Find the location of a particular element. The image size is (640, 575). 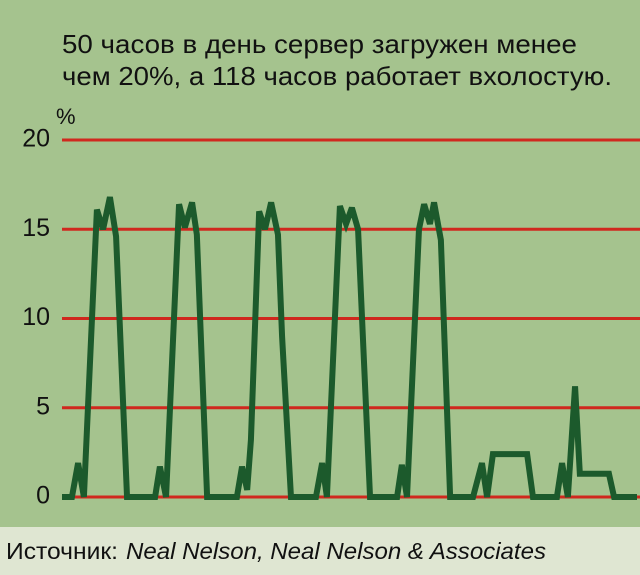

chart-title: 50 часов в день сервер загружен менее is located at coordinates (319, 44).